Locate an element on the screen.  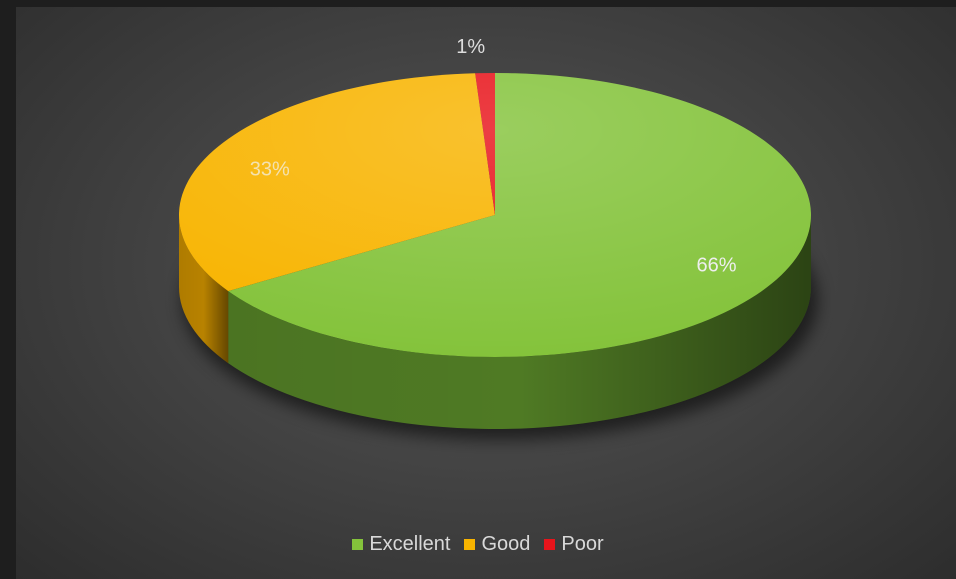
legend-swatch-excellent is located at coordinates (358, 544).